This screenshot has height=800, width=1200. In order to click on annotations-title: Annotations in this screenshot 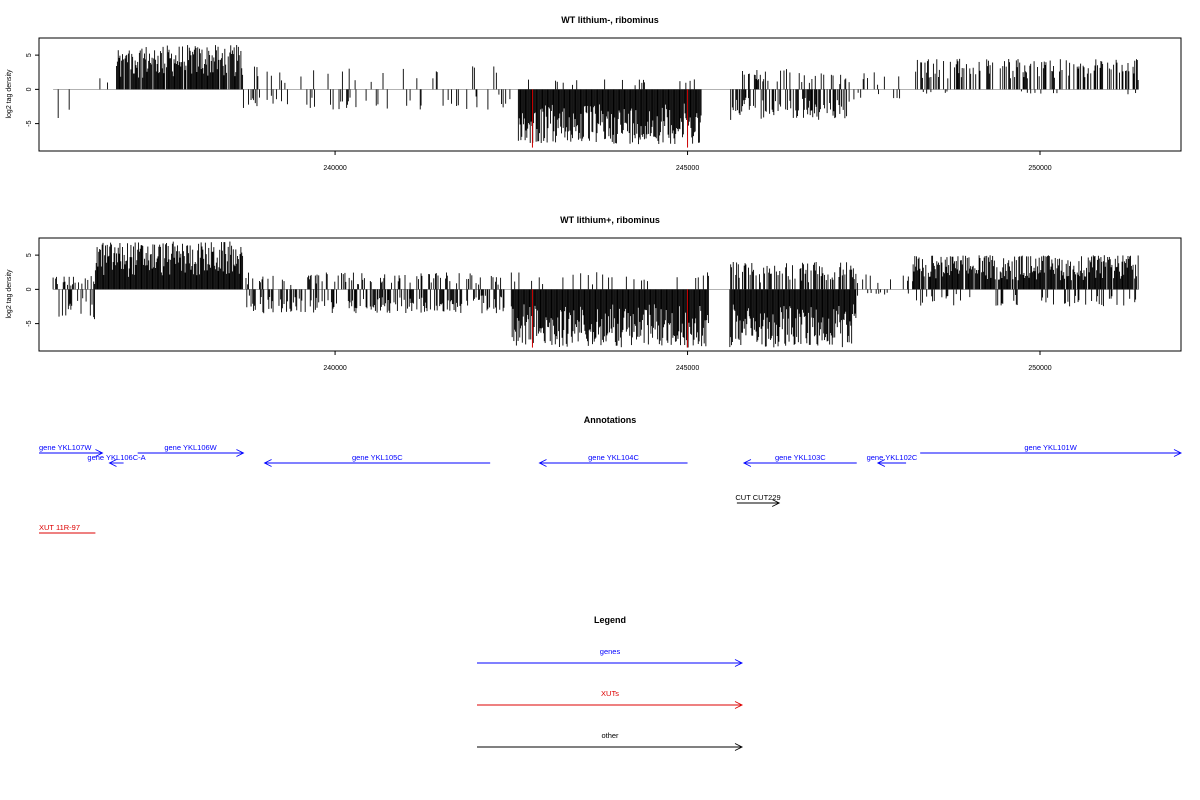, I will do `click(610, 420)`.